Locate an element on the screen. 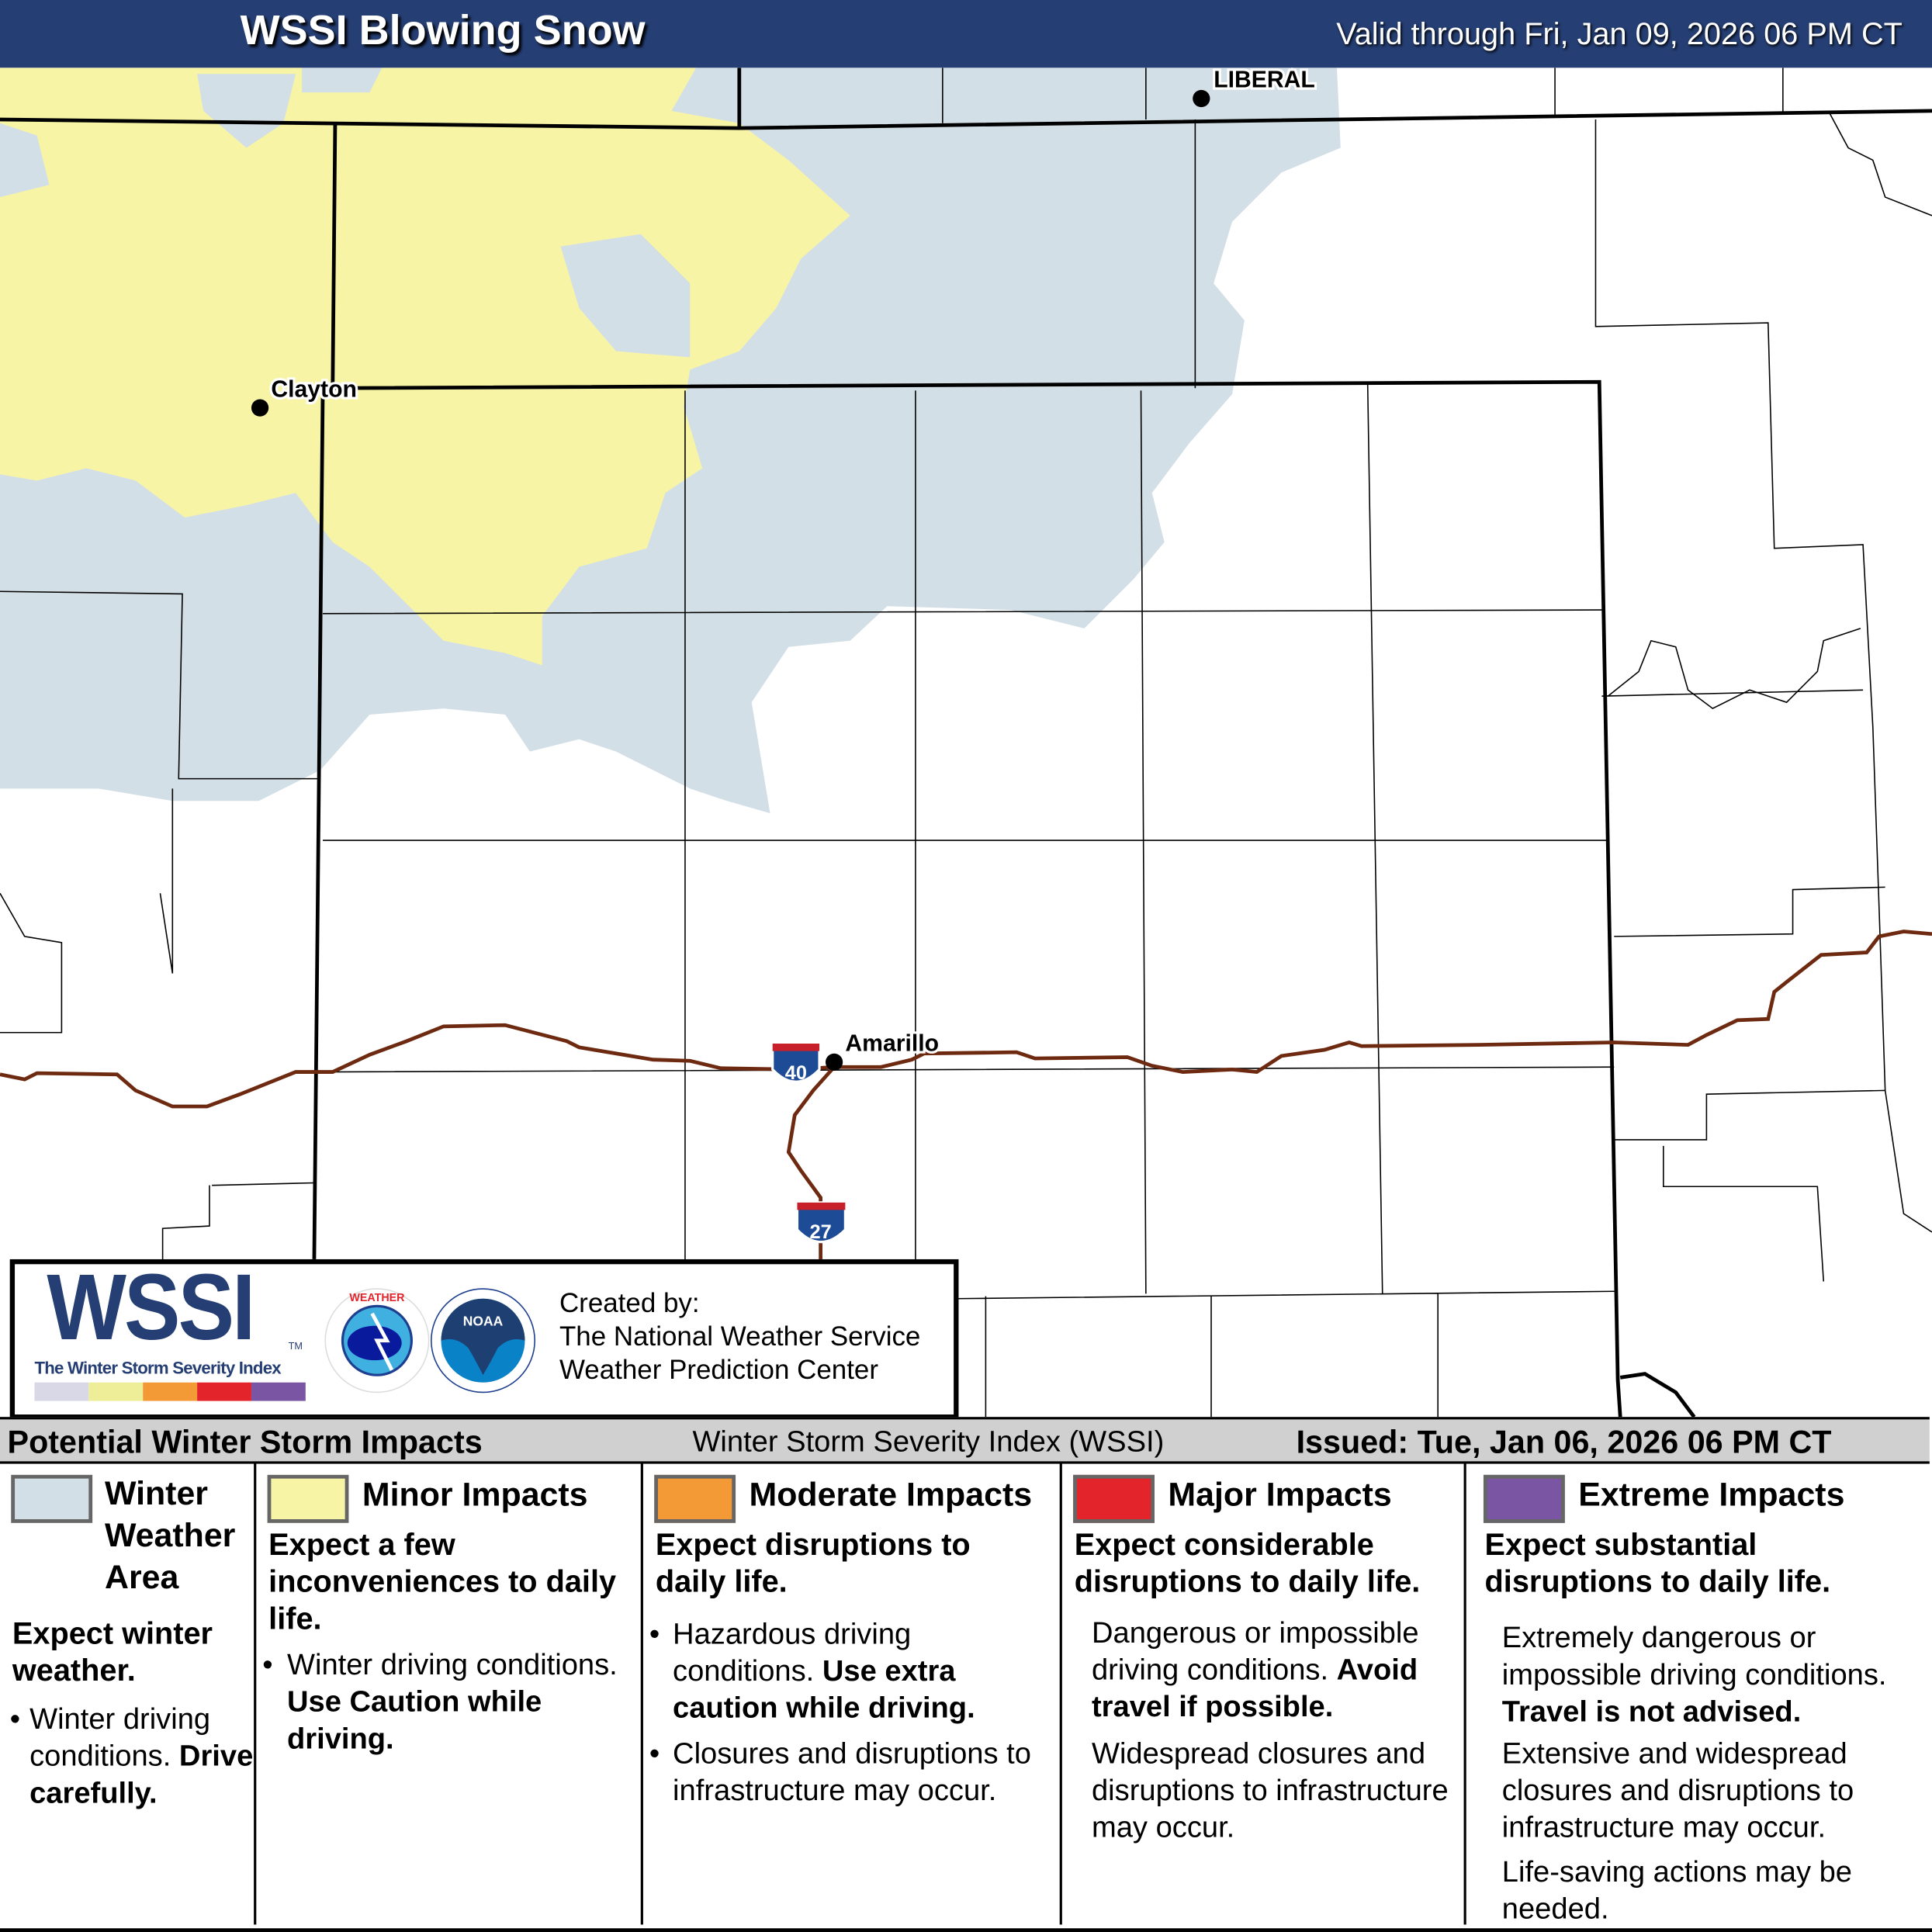 The height and width of the screenshot is (1932, 1932). category-name: Moderate Impacts is located at coordinates (891, 1495).